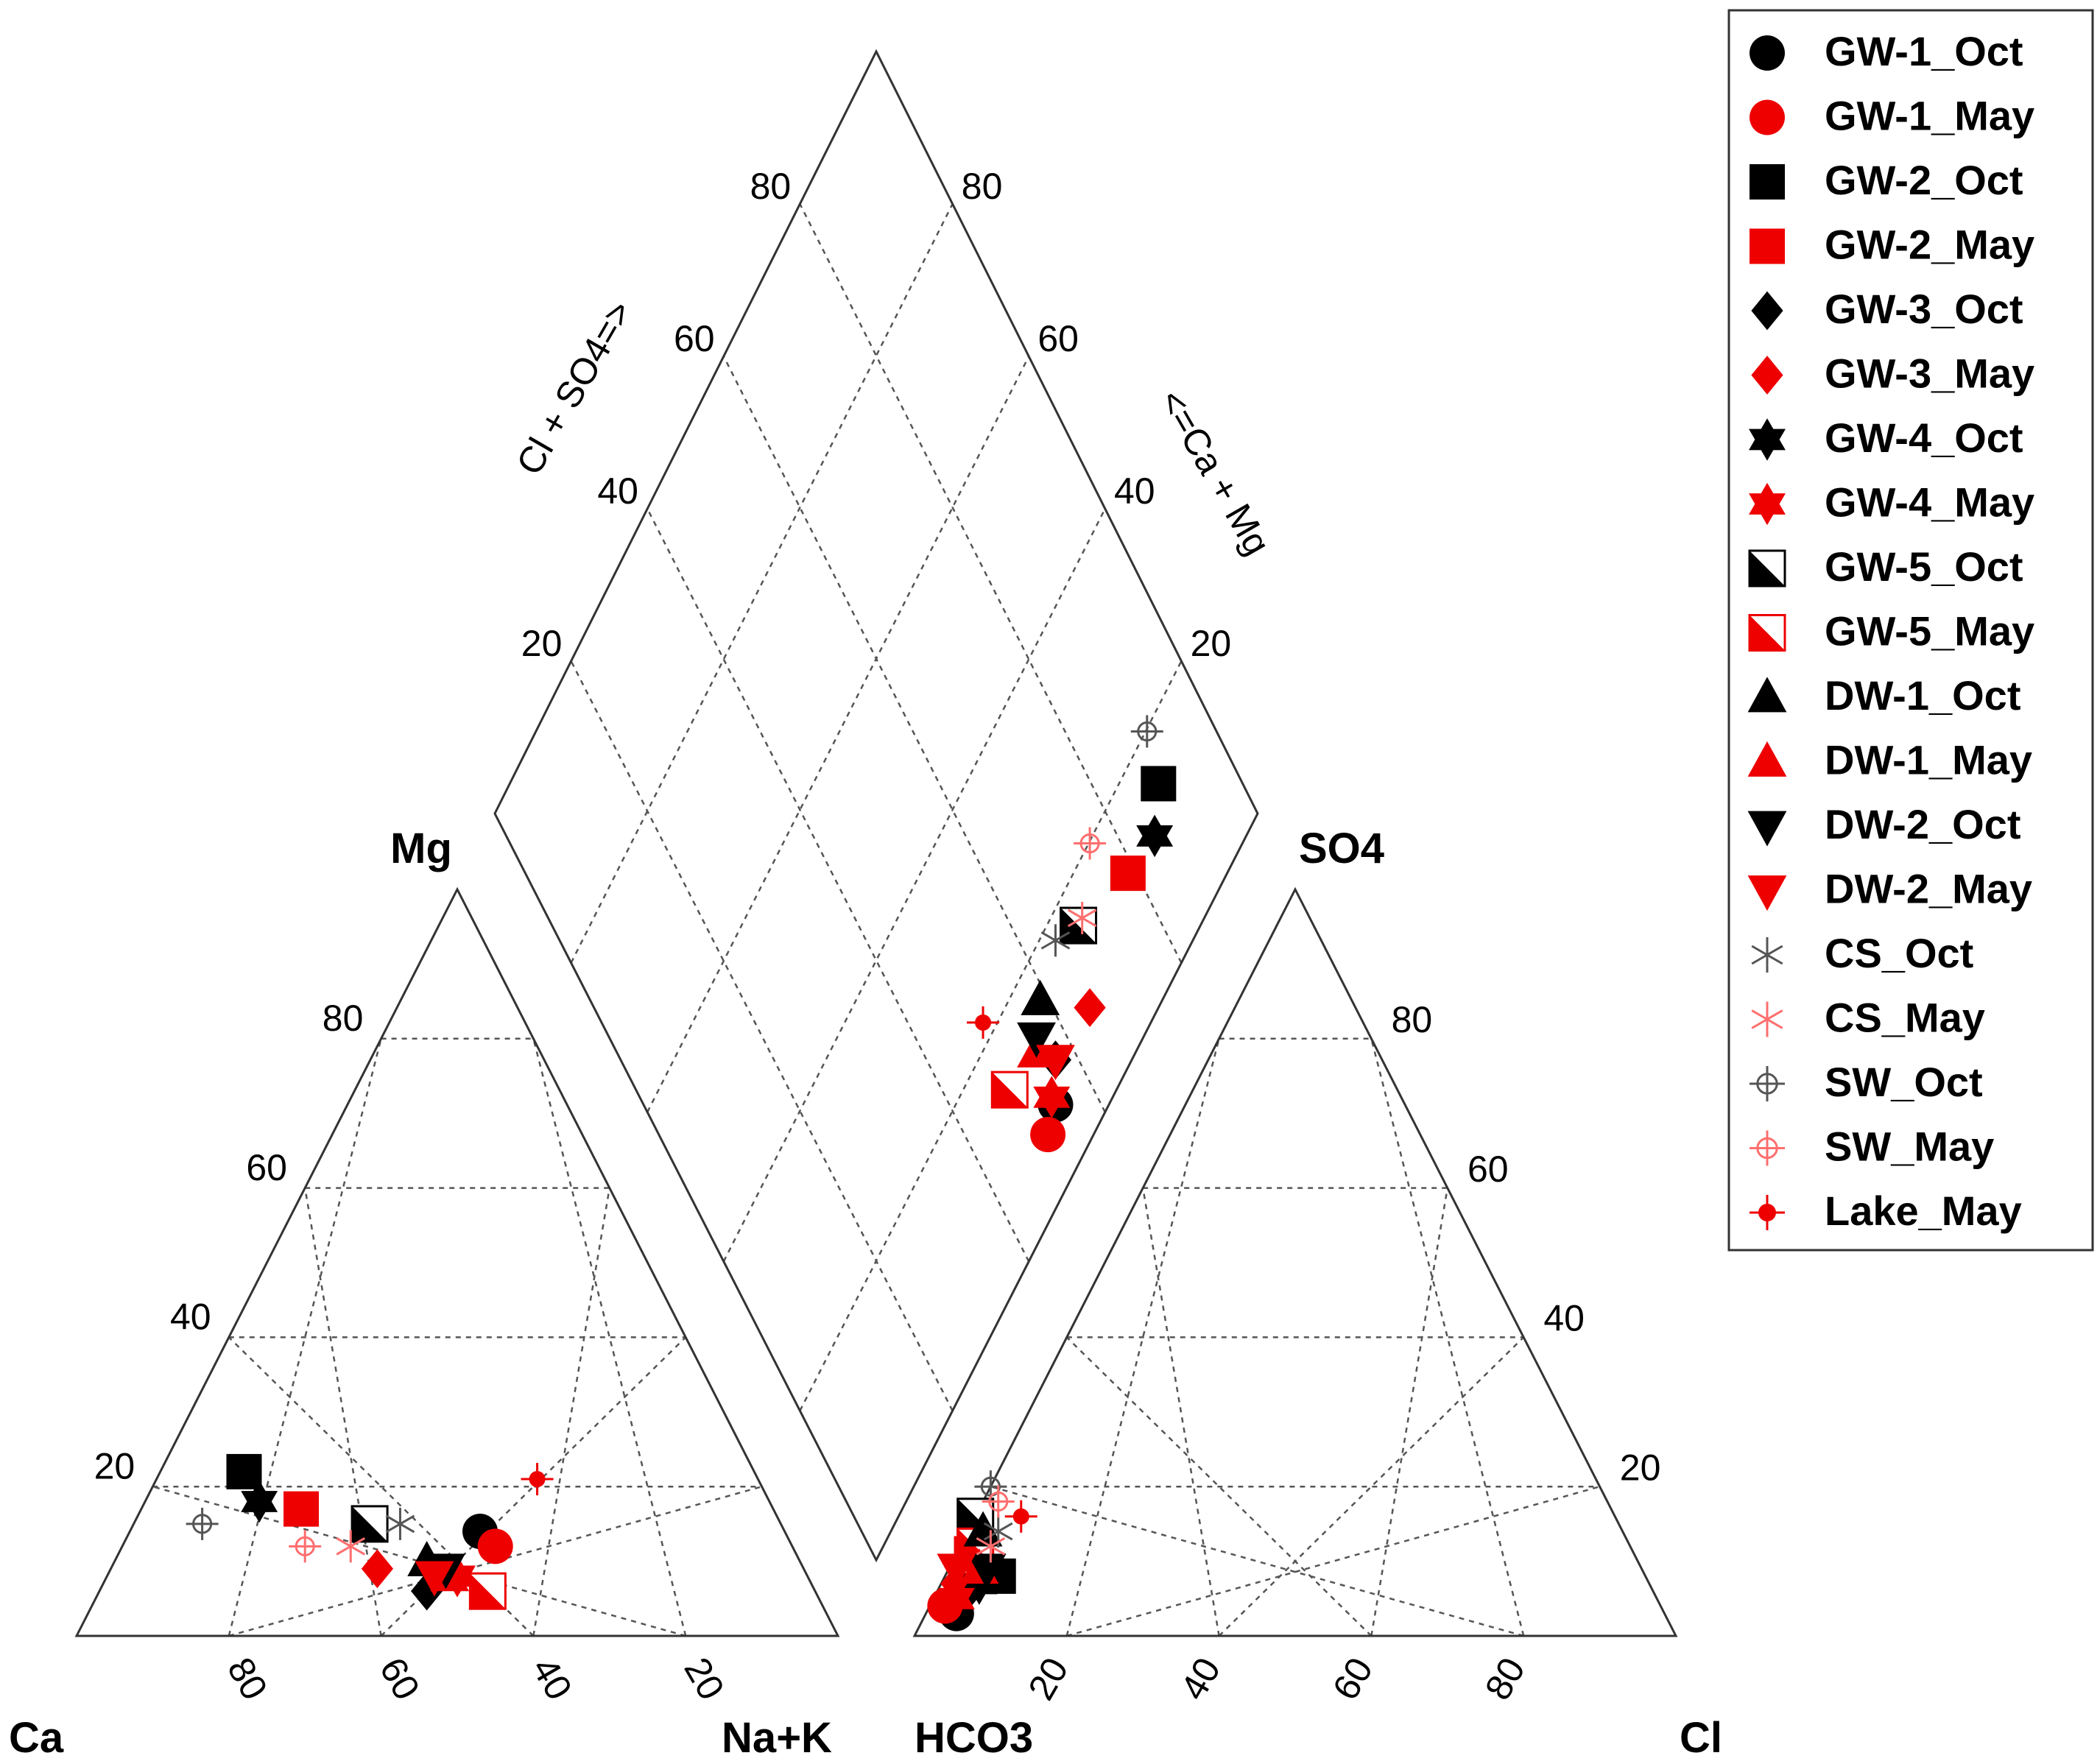 The image size is (2100, 1764). Describe the element at coordinates (1767, 53) in the screenshot. I see `legend-marker-gw-1-oct` at that location.